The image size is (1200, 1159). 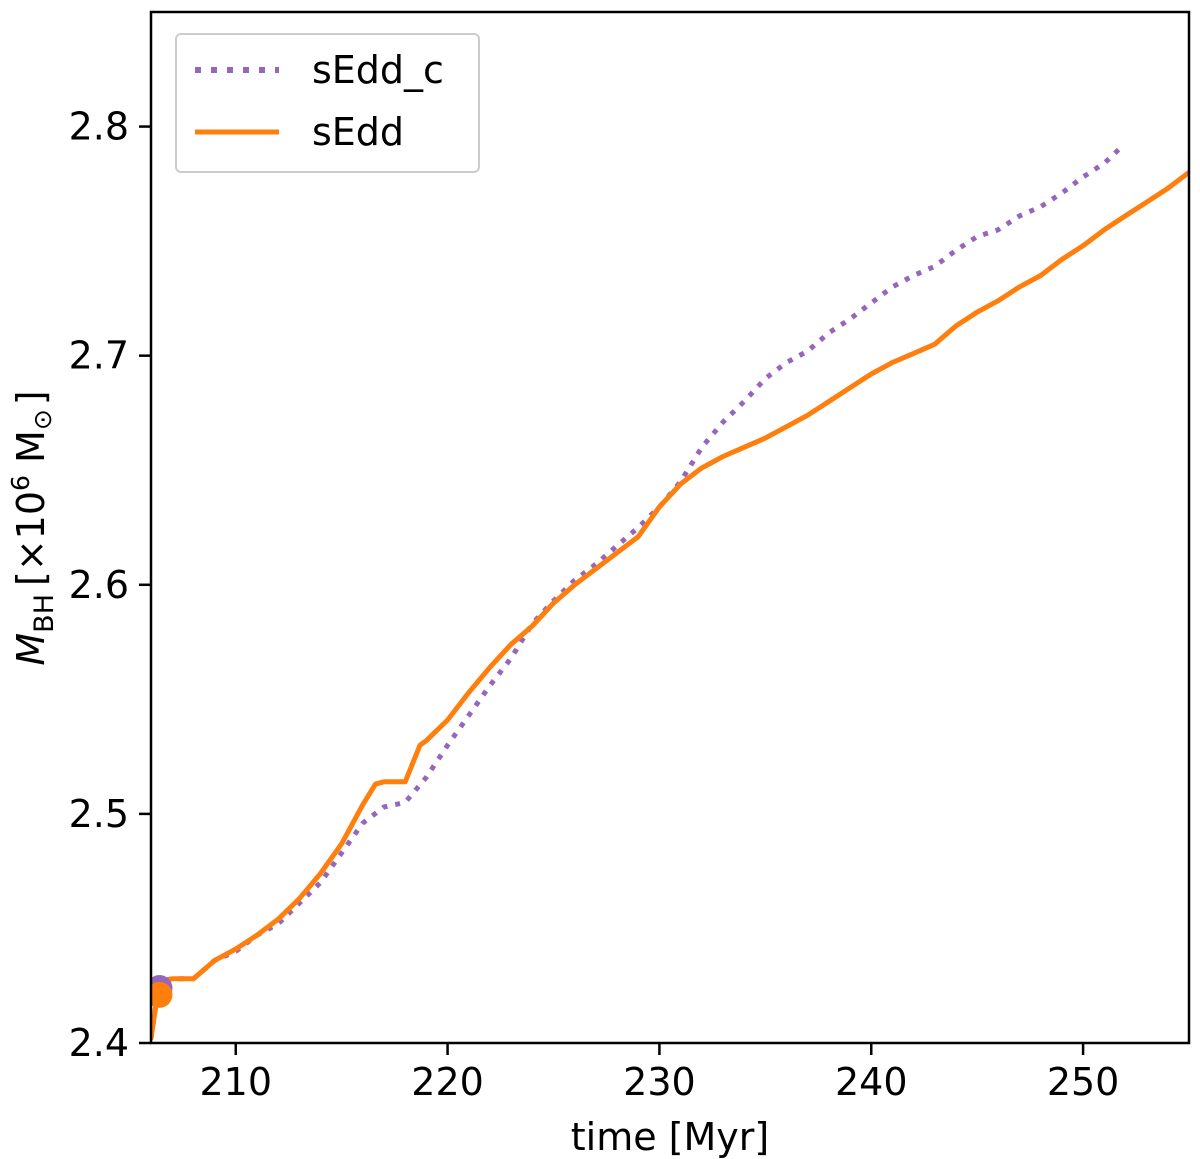 I want to click on legend-frame, so click(x=327, y=103).